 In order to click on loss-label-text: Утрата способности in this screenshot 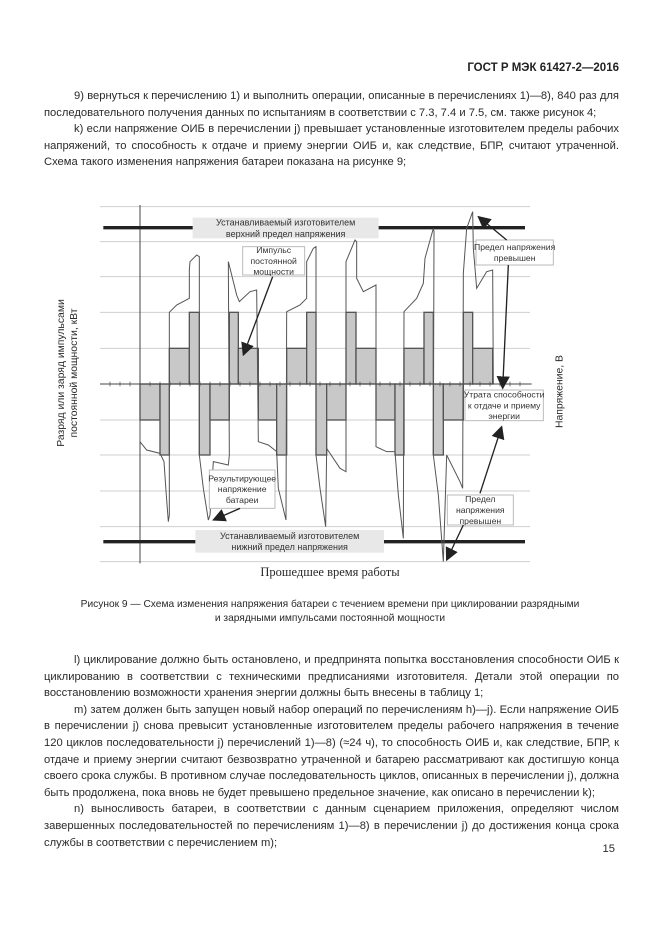, I will do `click(504, 395)`.